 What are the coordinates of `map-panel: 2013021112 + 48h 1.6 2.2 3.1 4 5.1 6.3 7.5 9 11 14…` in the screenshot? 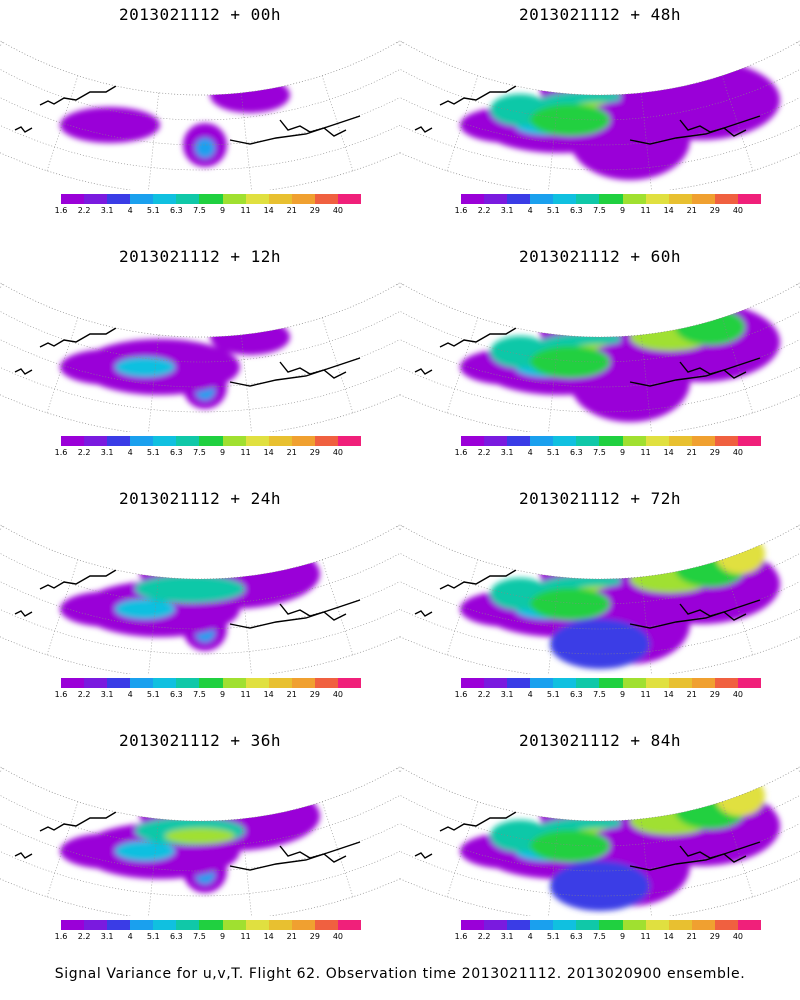 It's located at (600, 120).